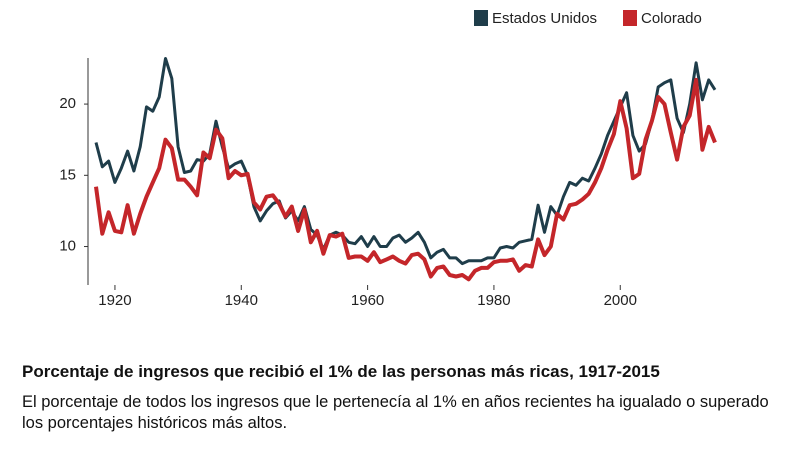 The height and width of the screenshot is (450, 800). Describe the element at coordinates (67, 246) in the screenshot. I see `y-tick-label: 10` at that location.